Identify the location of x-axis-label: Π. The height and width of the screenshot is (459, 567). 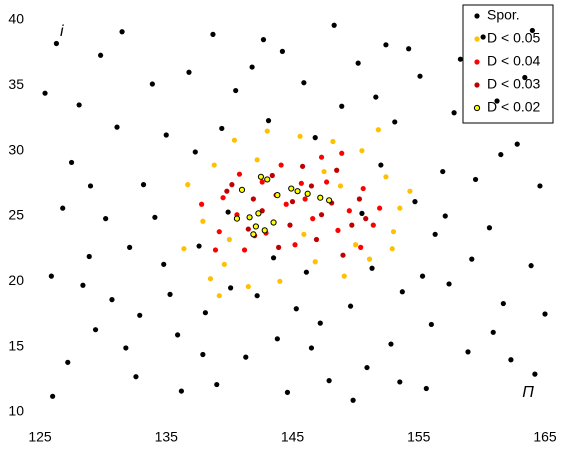
(528, 392).